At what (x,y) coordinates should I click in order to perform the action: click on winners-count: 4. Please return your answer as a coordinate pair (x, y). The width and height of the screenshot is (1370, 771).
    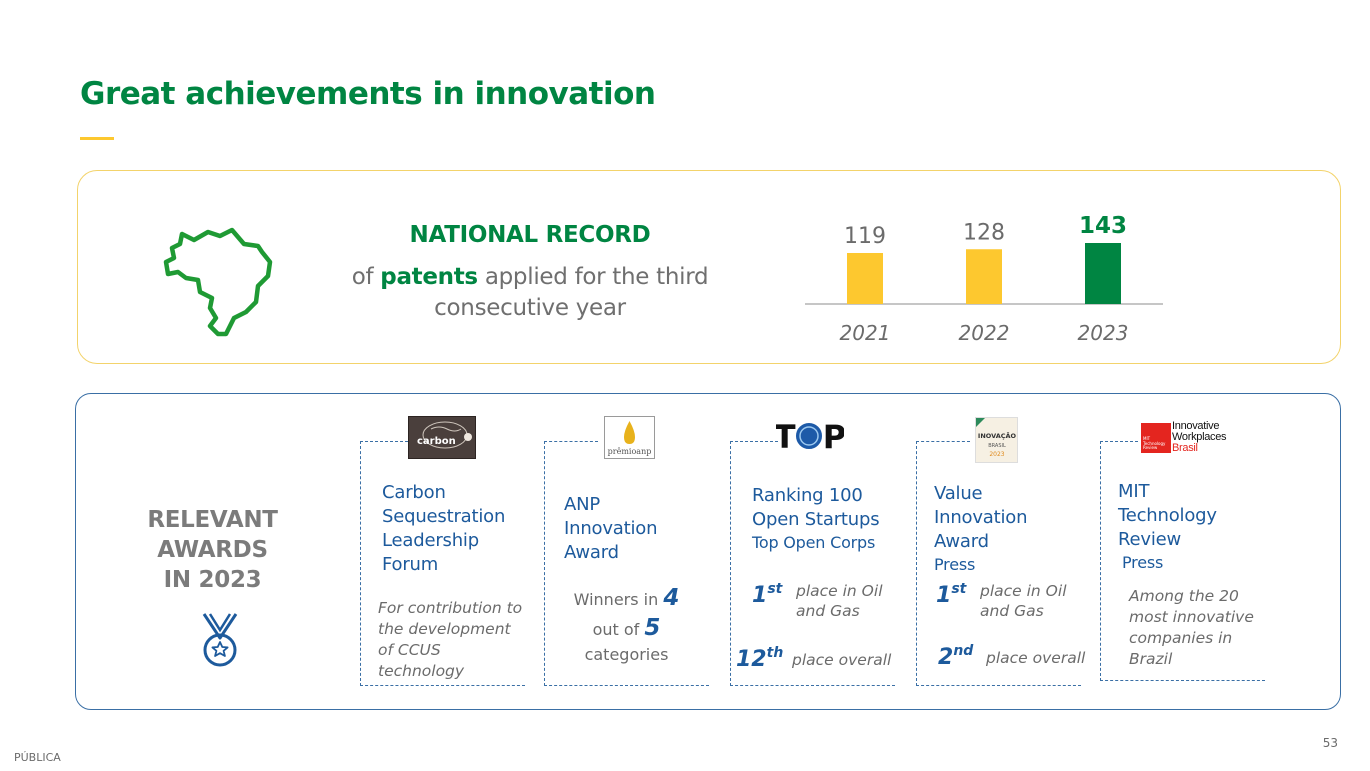
    Looking at the image, I should click on (671, 598).